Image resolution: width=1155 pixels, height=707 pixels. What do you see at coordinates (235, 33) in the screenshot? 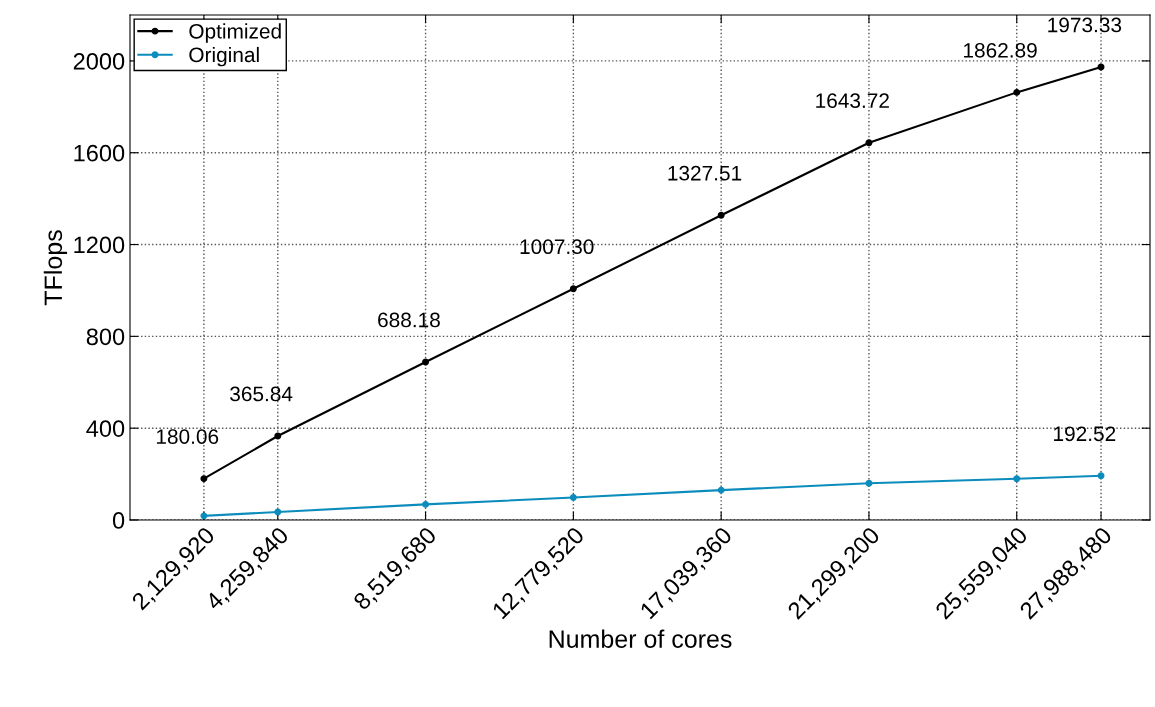
I see `legend-label: Optimized` at bounding box center [235, 33].